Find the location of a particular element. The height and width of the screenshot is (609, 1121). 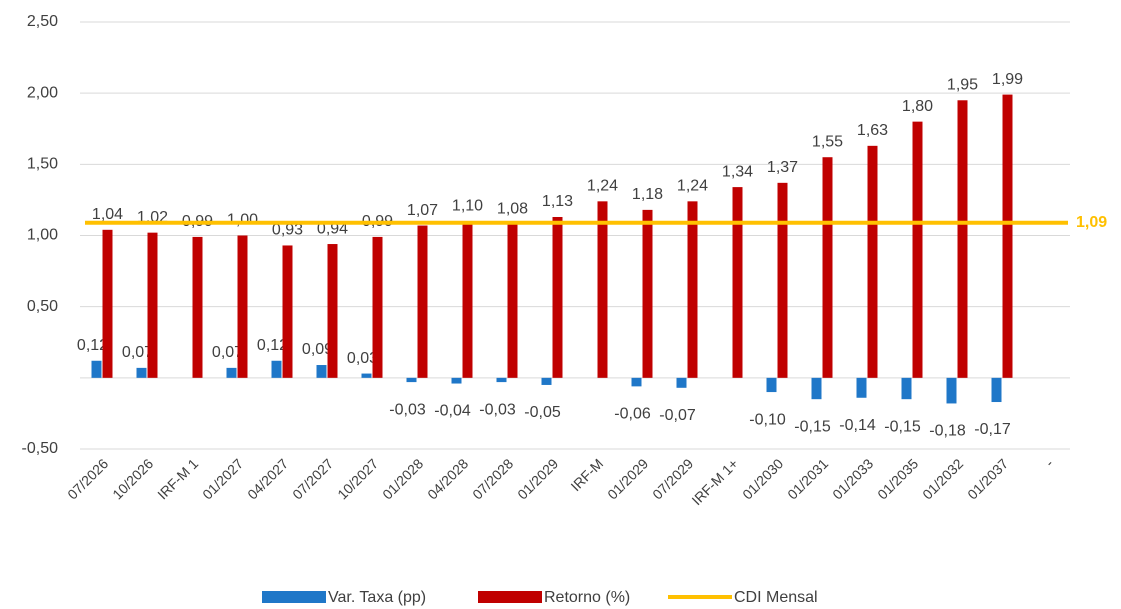

x-tick-label: 07/2028 is located at coordinates (492, 478).